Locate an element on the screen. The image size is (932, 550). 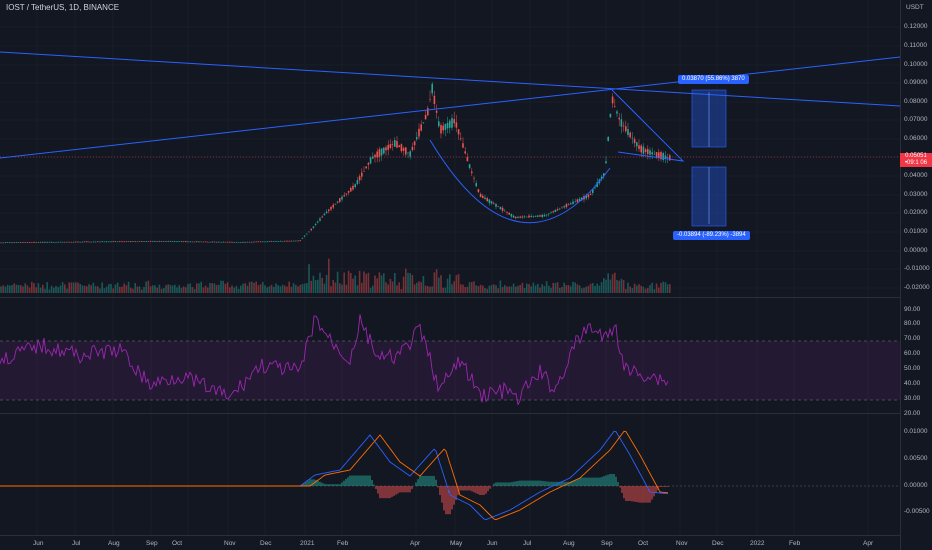
pane-divider-rsi is located at coordinates (450, 297).